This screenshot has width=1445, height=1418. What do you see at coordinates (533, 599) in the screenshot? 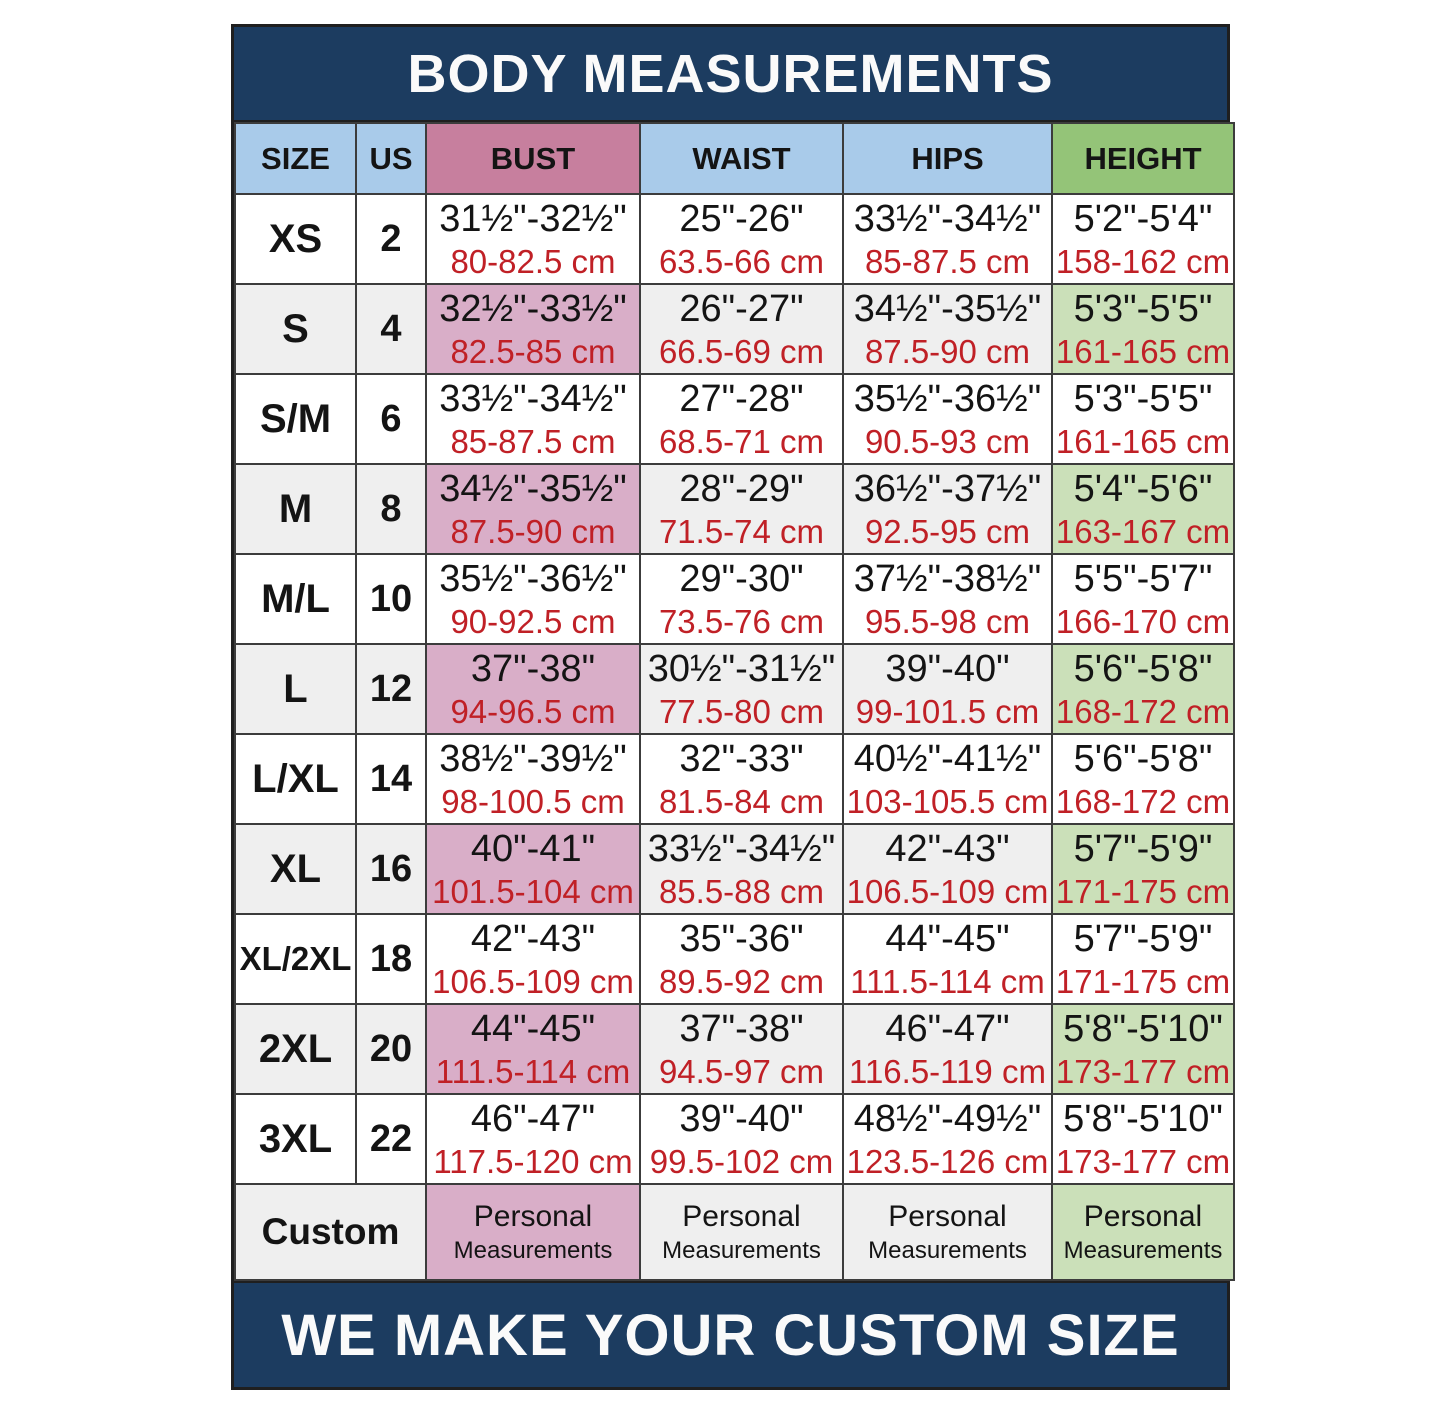
I see `bust-cell: 35½"-36½" 90-92.5 cm` at bounding box center [533, 599].